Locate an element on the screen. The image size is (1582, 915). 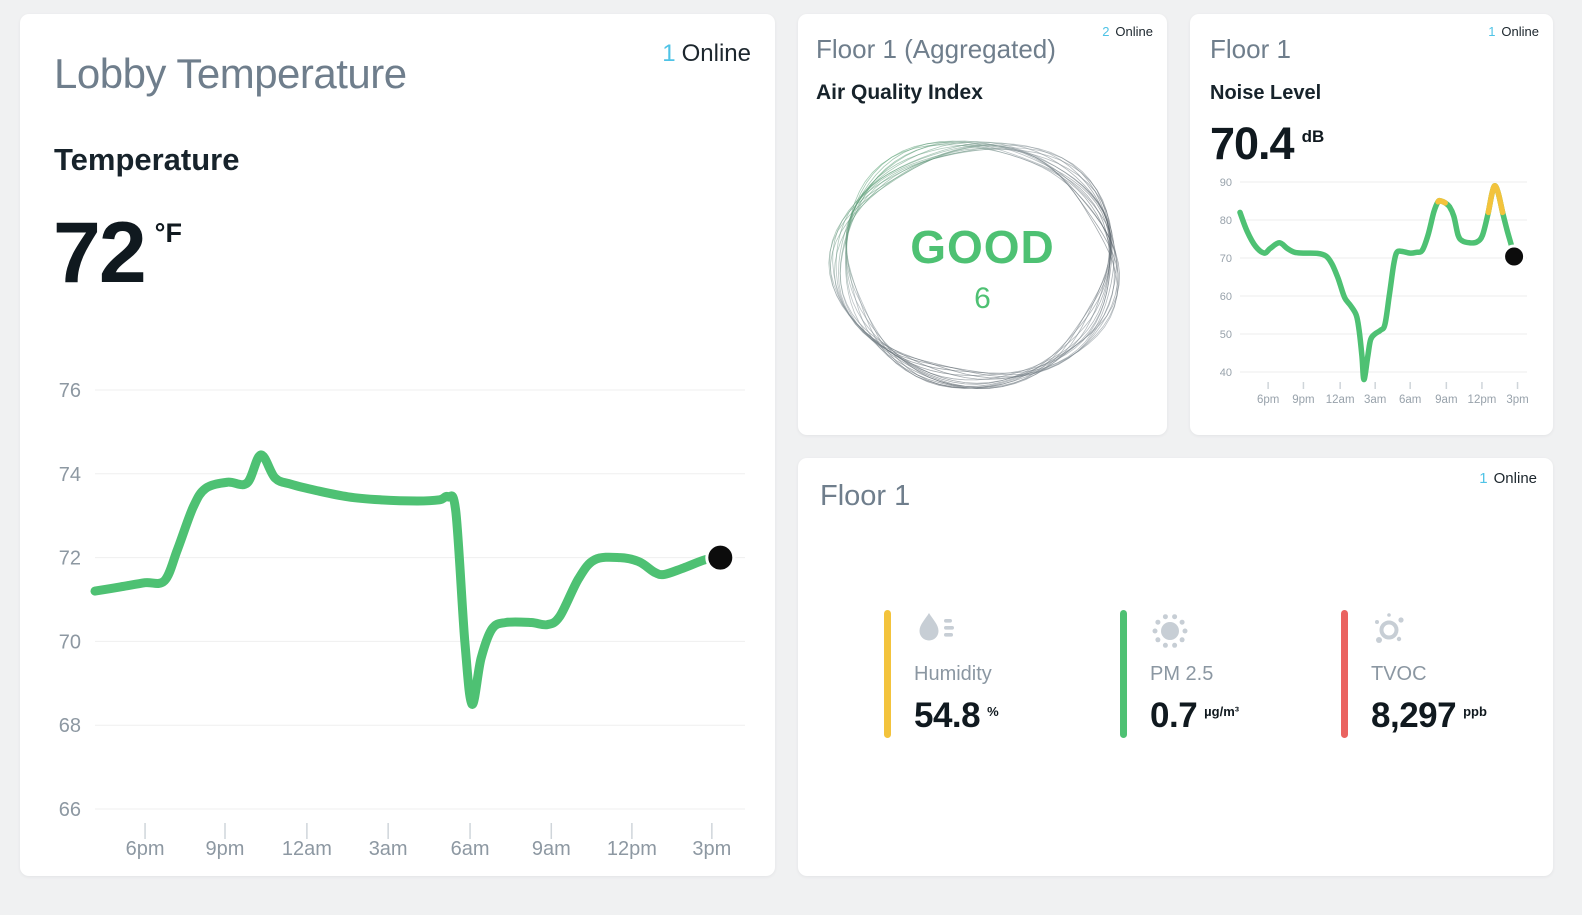
pm25-accent-bar is located at coordinates (1123, 674).